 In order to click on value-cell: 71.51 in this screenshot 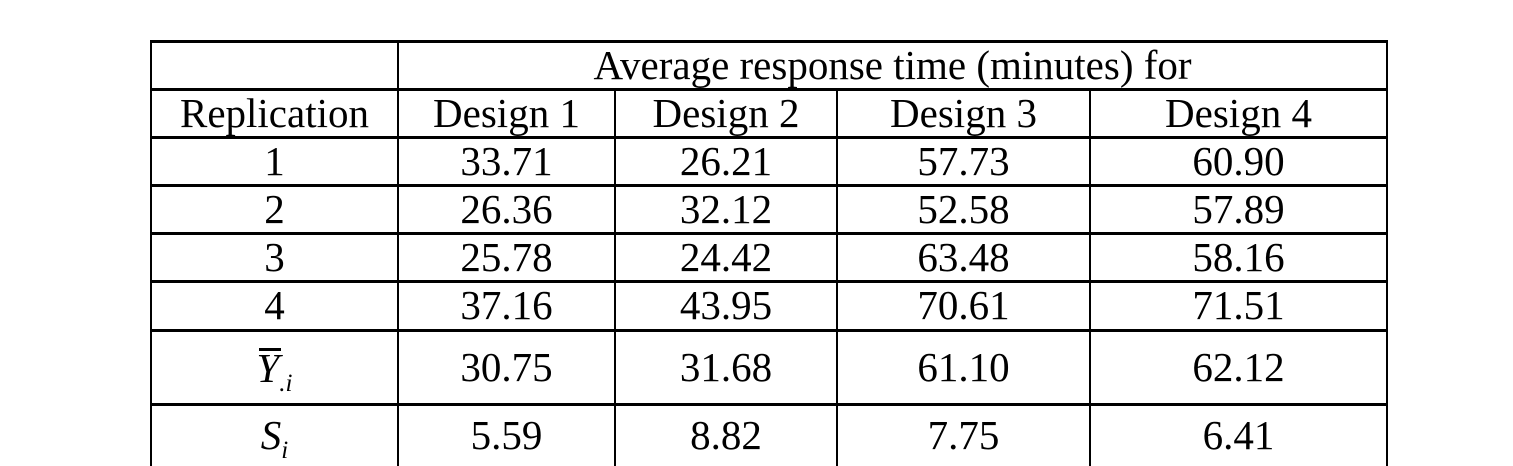, I will do `click(1238, 306)`.